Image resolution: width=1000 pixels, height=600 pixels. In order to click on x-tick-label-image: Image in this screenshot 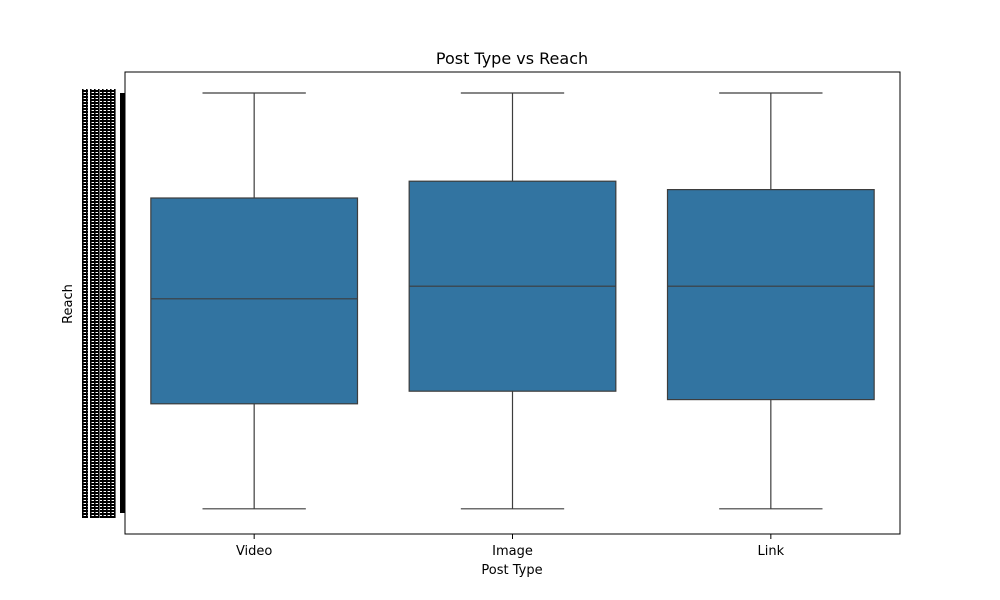, I will do `click(512, 551)`.